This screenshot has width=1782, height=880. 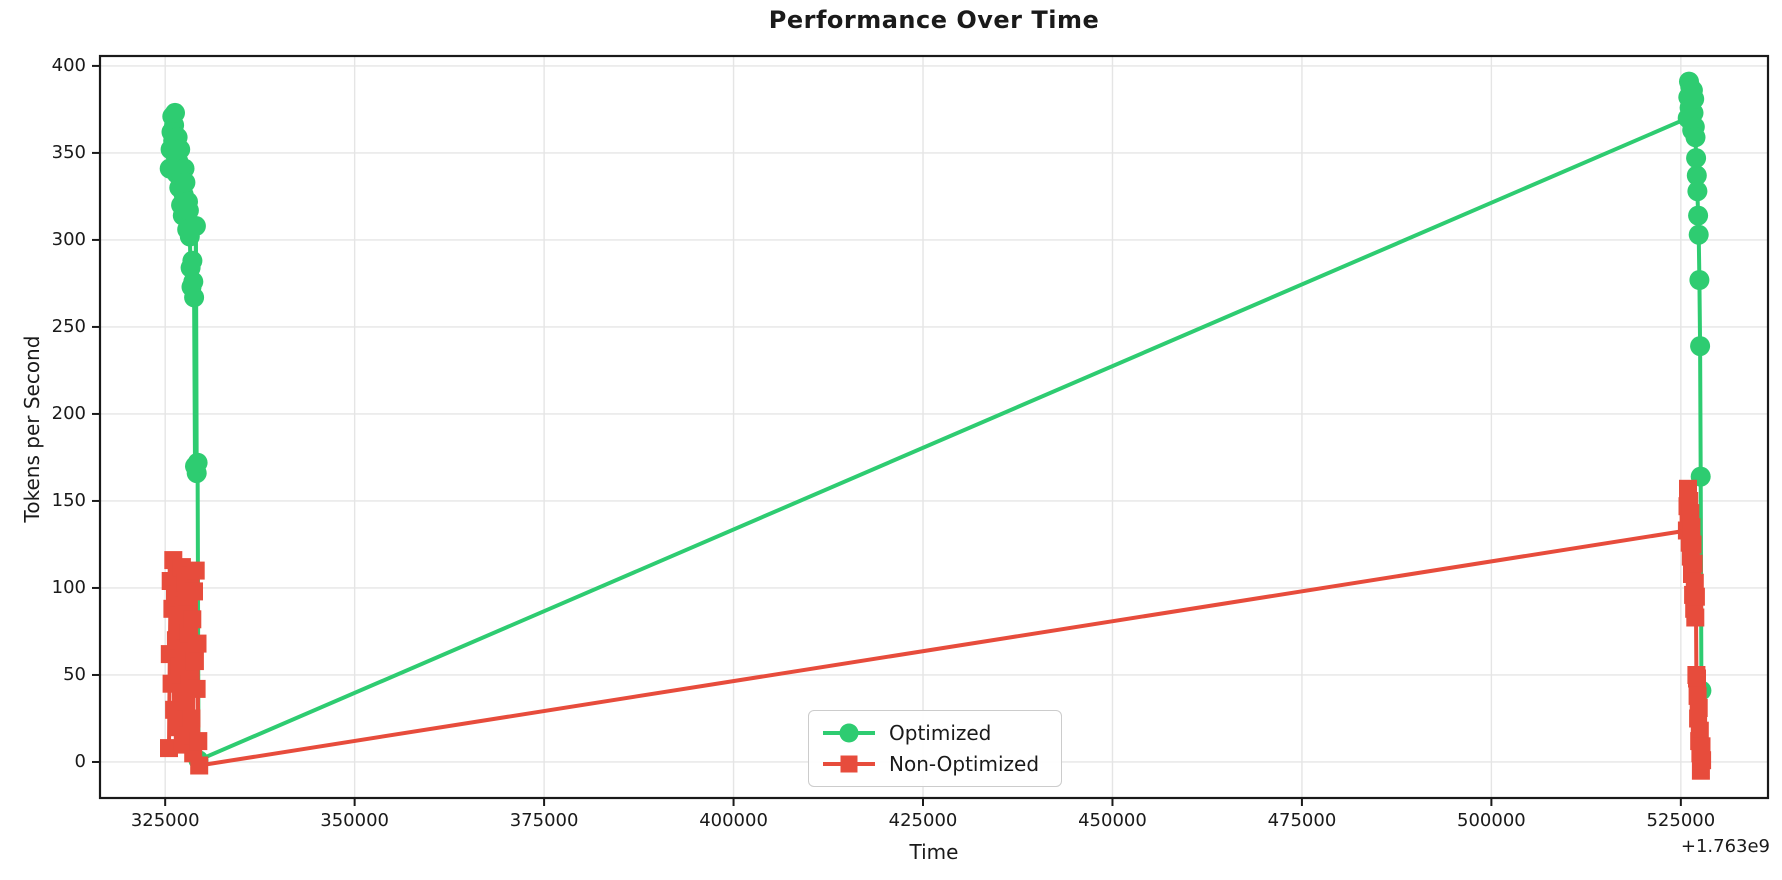 I want to click on y-tick-label: 350, so click(x=69, y=152).